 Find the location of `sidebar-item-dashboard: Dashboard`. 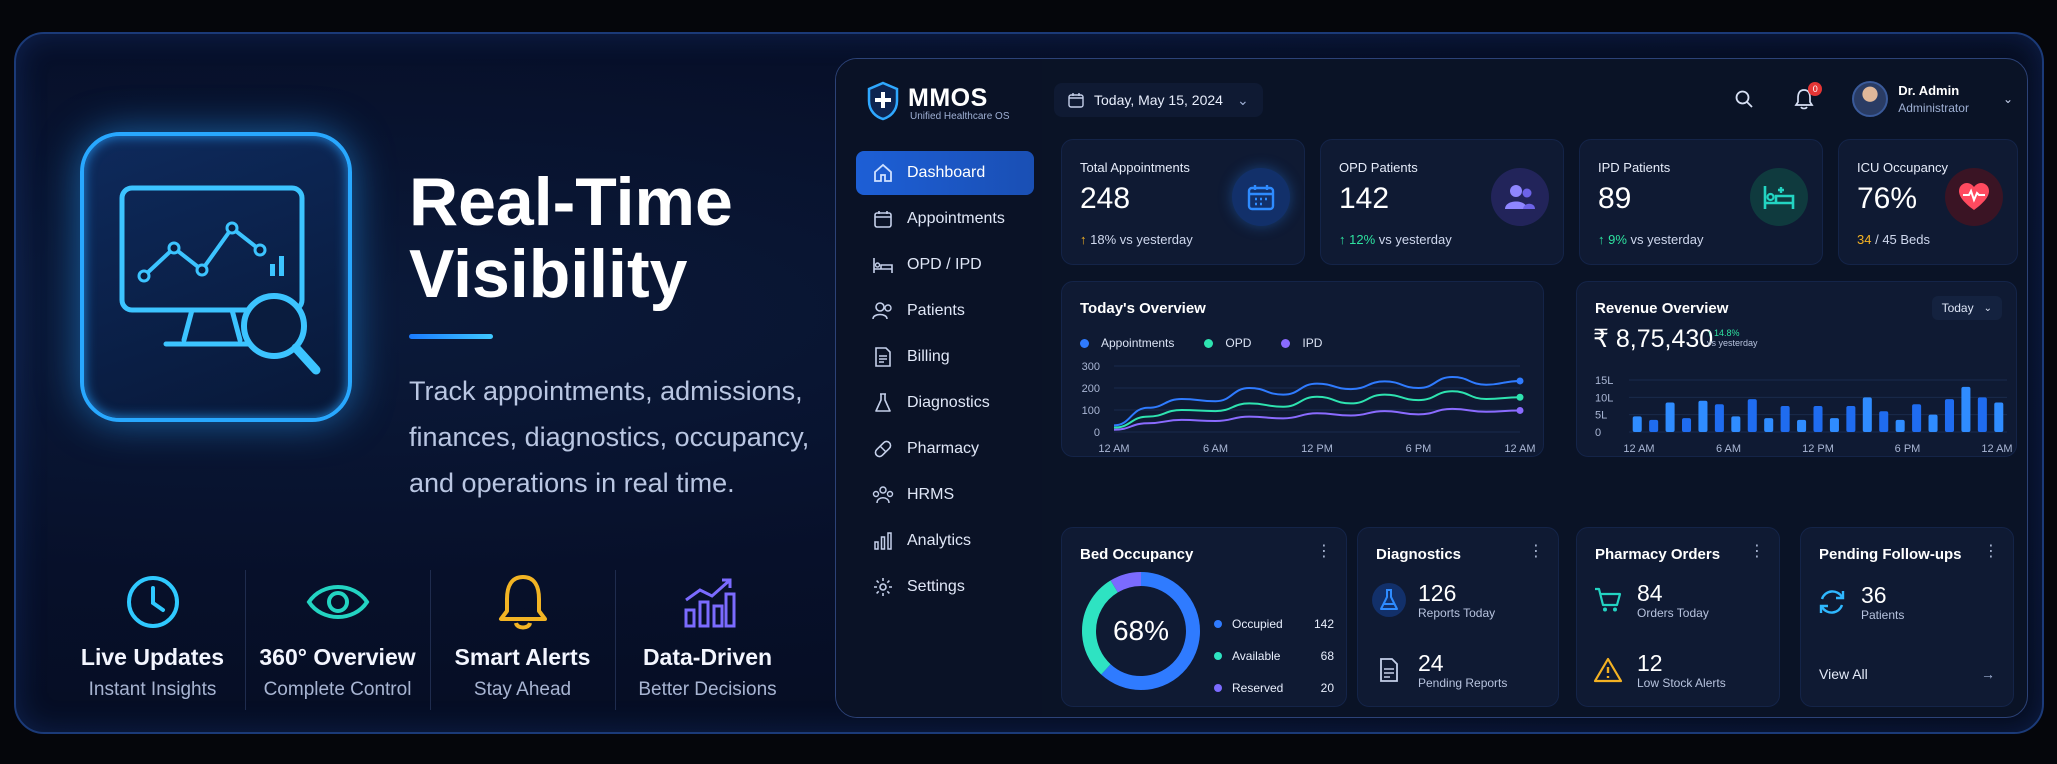

sidebar-item-dashboard: Dashboard is located at coordinates (945, 173).